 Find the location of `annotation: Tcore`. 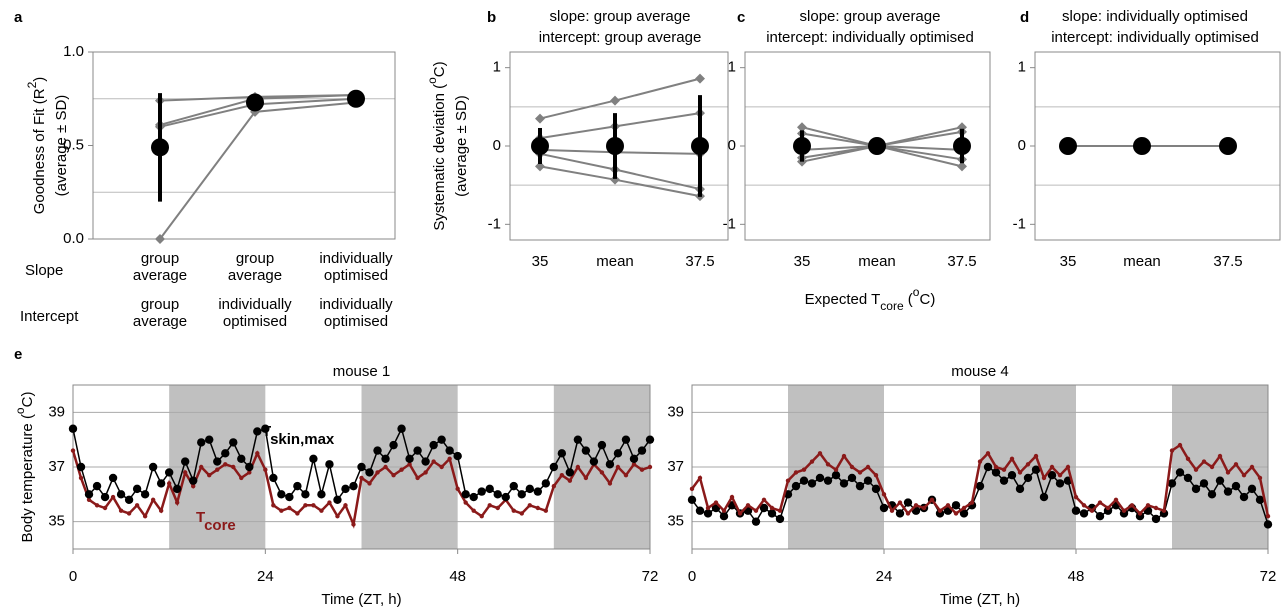

annotation: Tcore is located at coordinates (216, 522).